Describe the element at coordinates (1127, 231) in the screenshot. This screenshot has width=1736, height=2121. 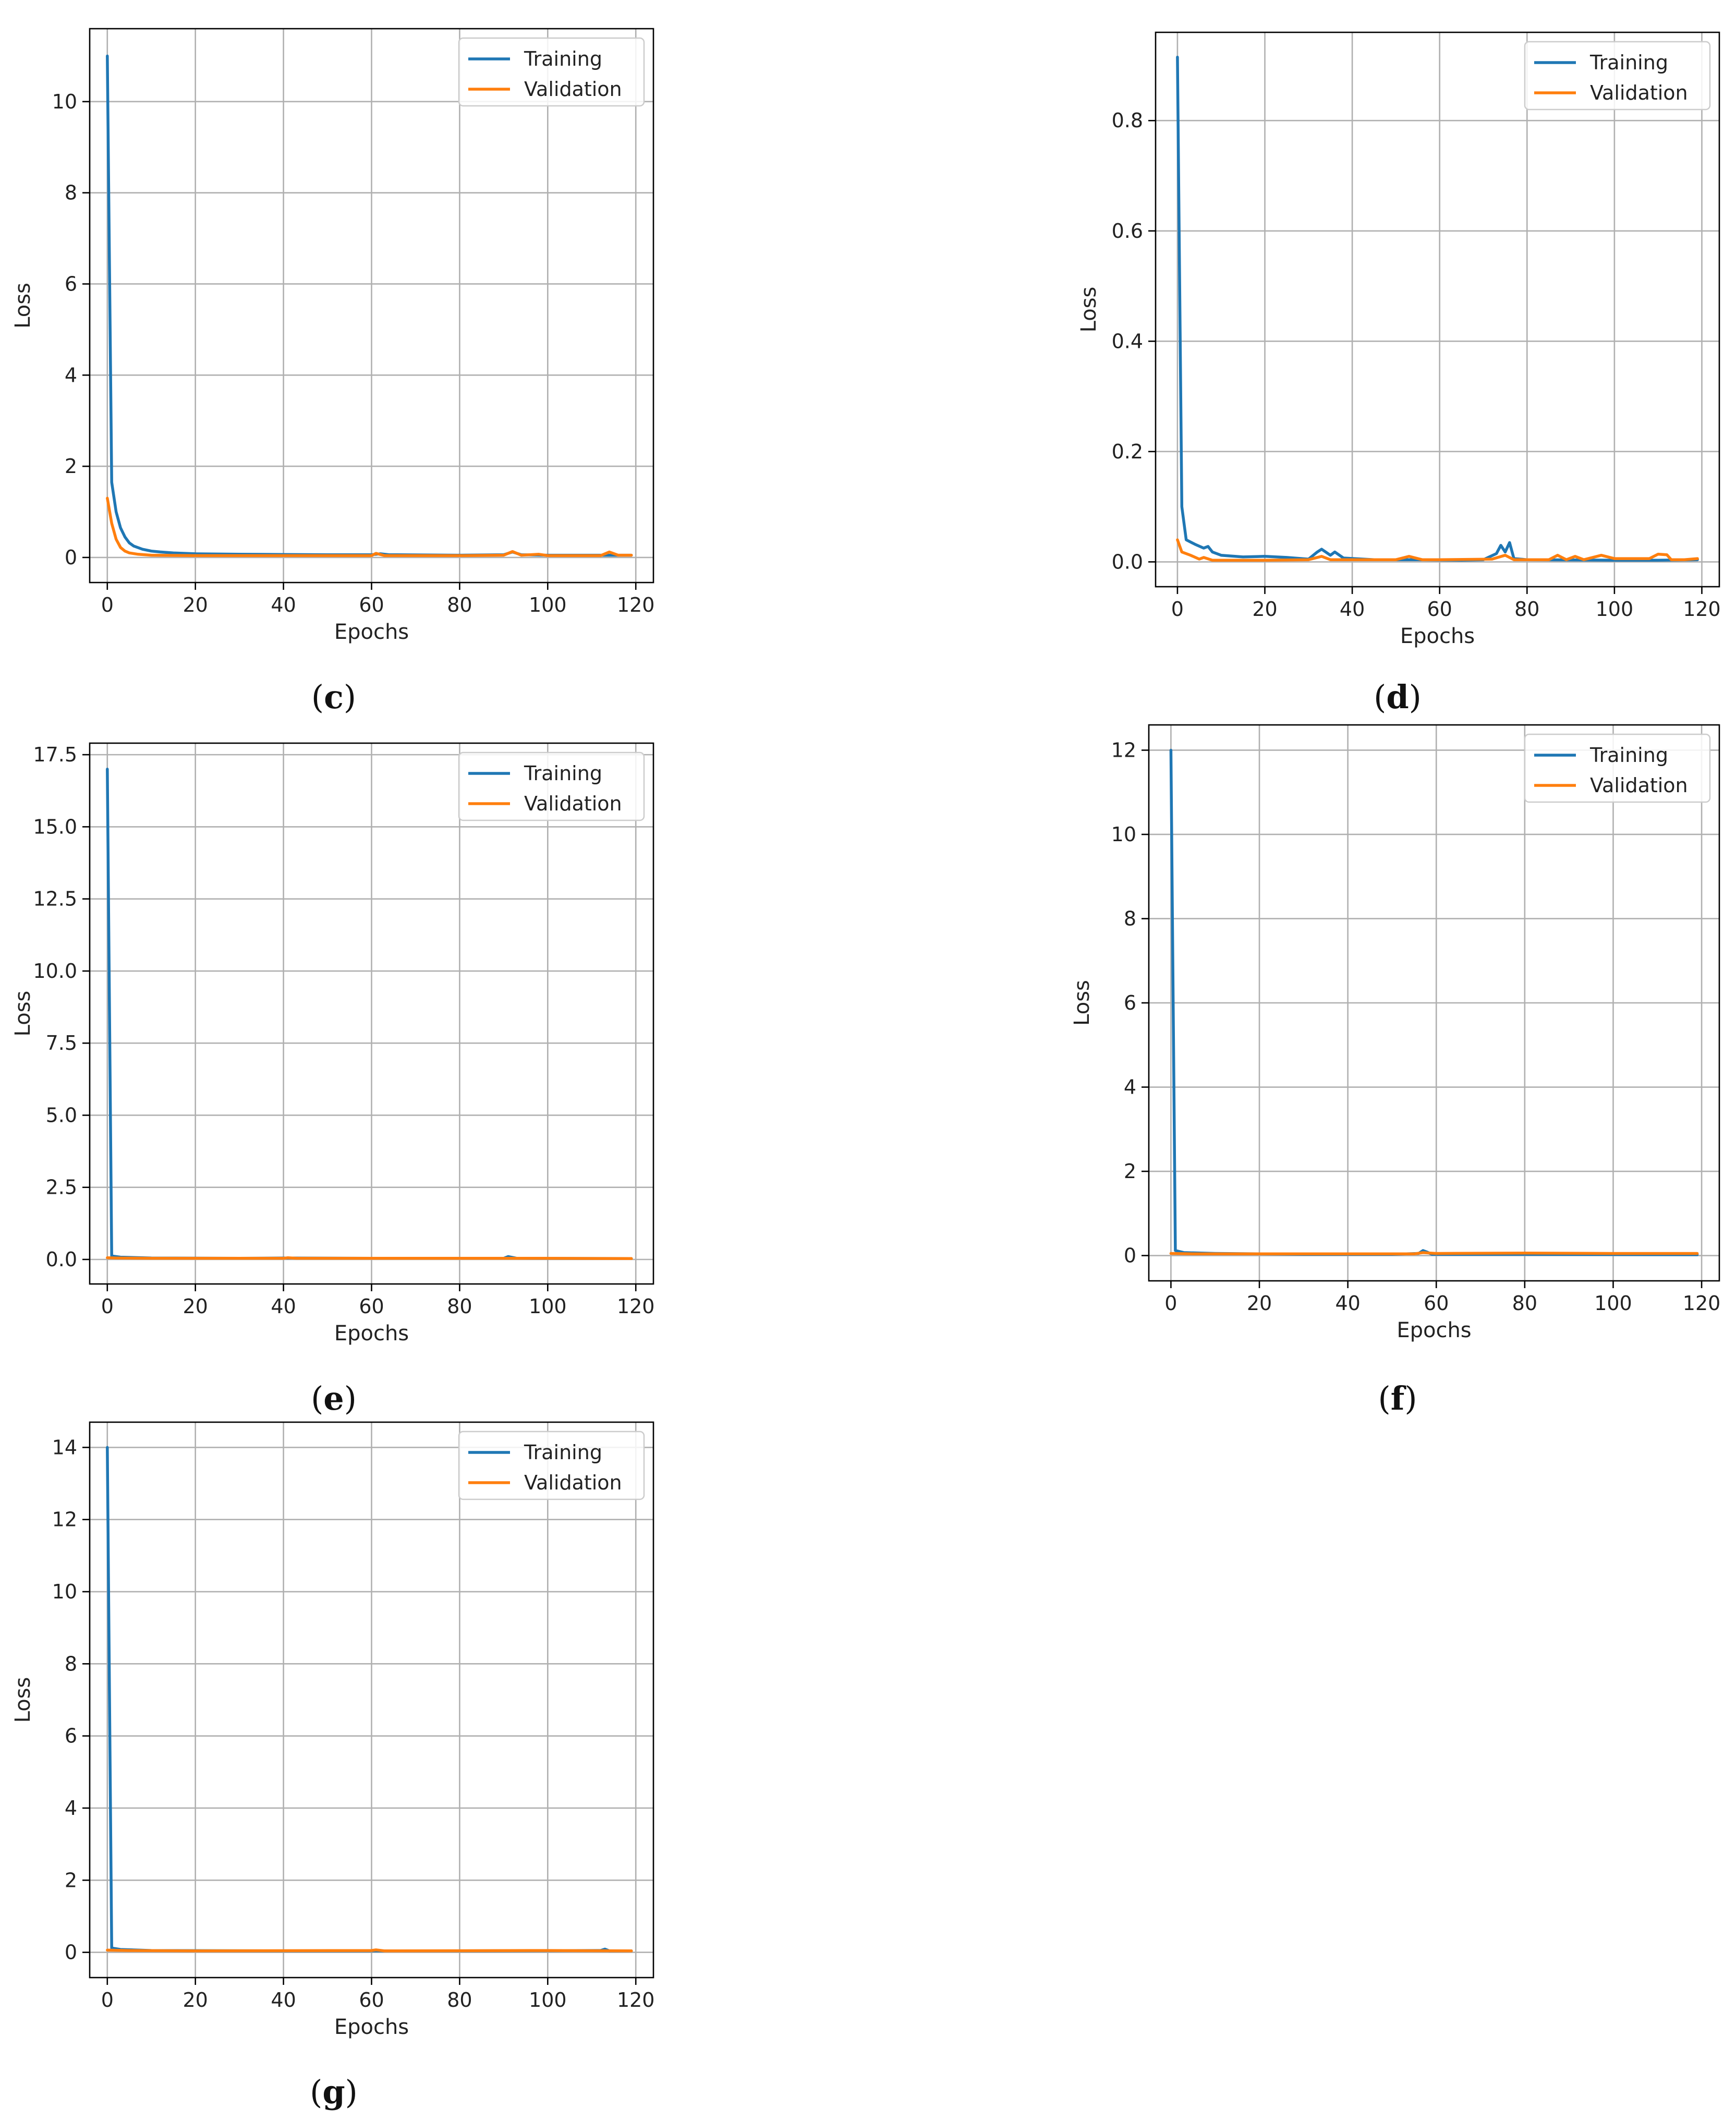
I see `y-tick-label: 0.6` at that location.